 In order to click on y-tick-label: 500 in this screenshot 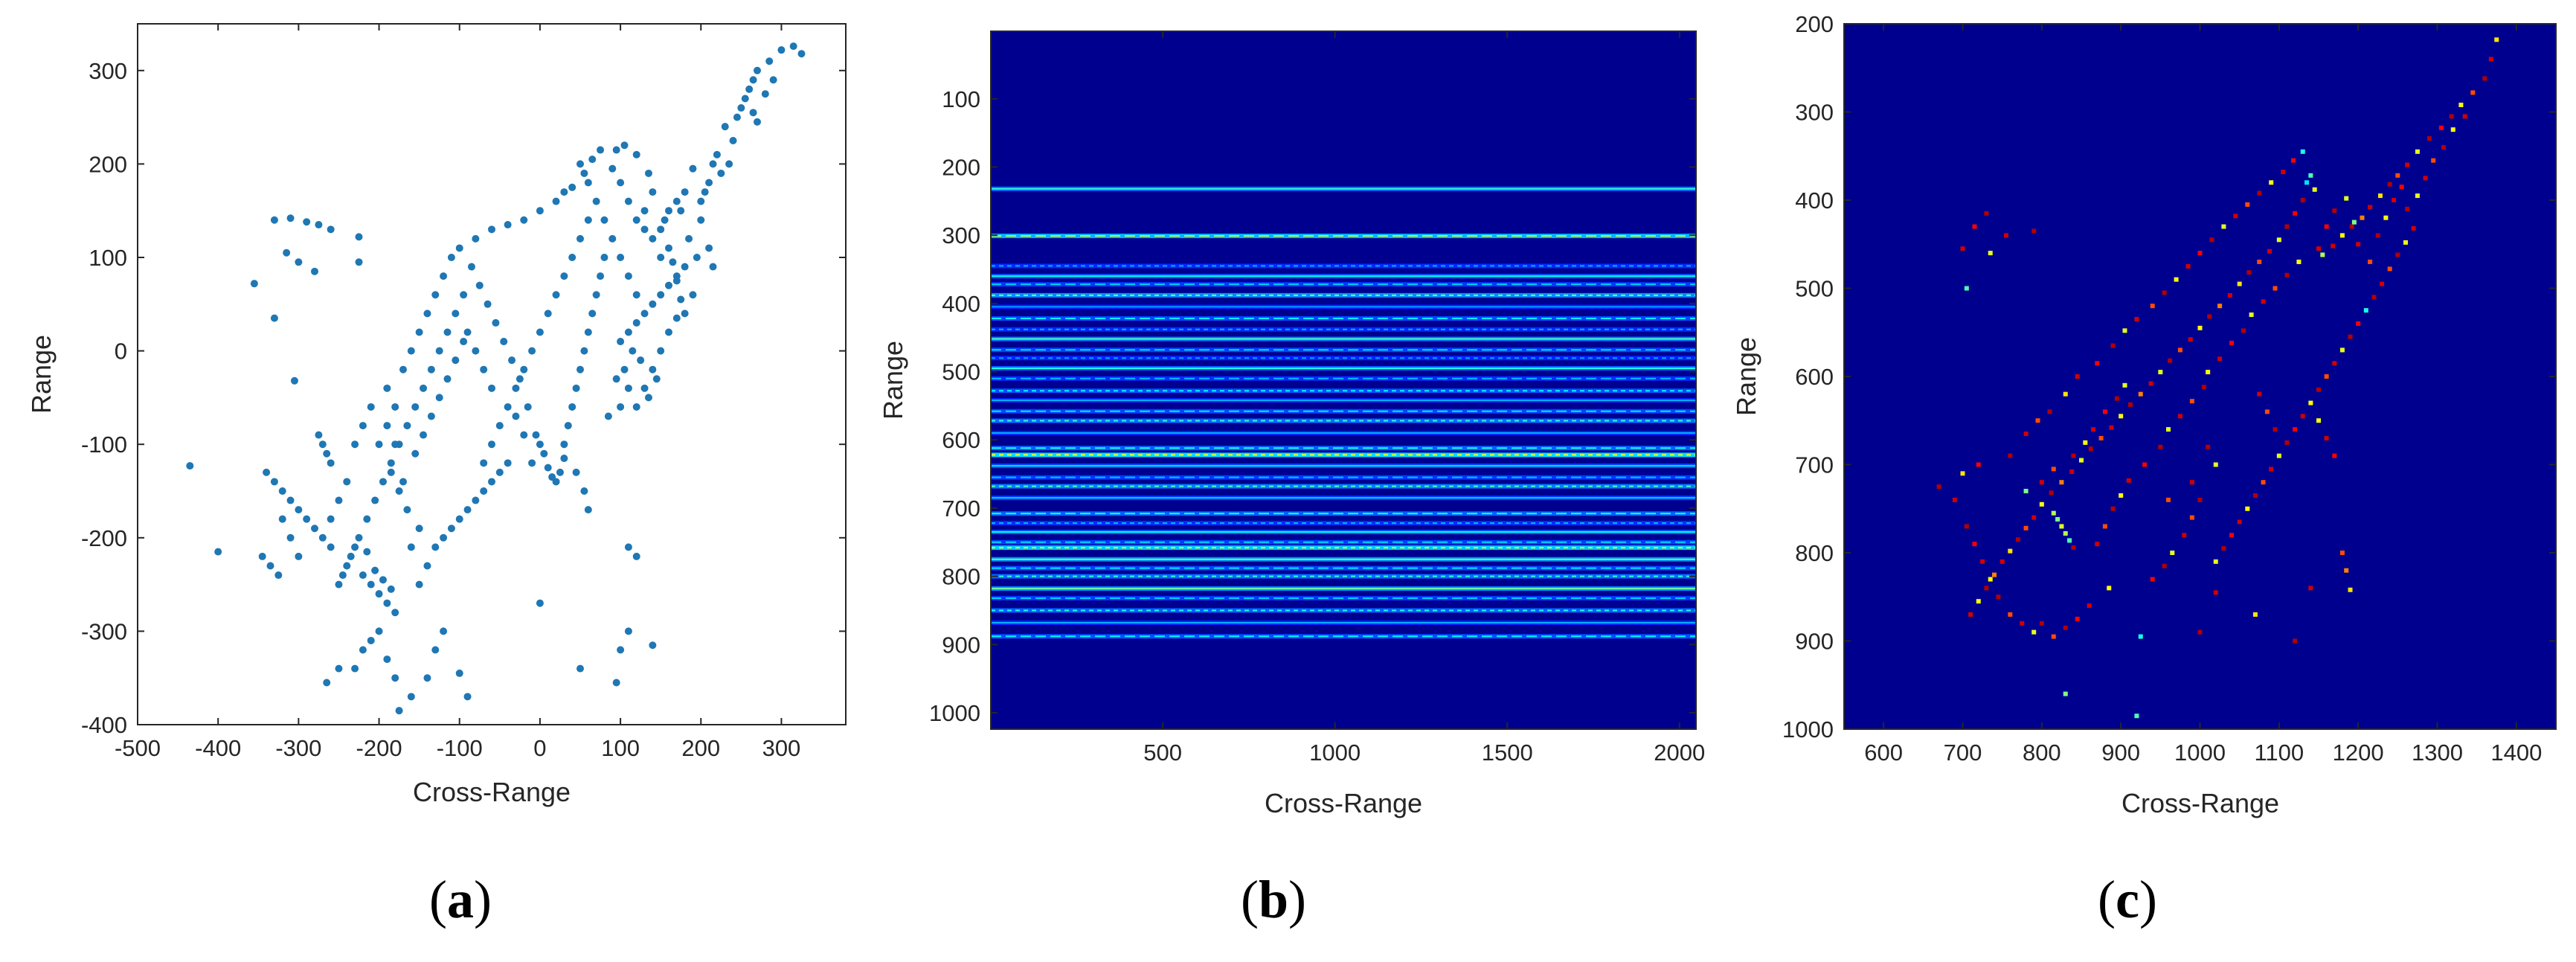, I will do `click(961, 372)`.